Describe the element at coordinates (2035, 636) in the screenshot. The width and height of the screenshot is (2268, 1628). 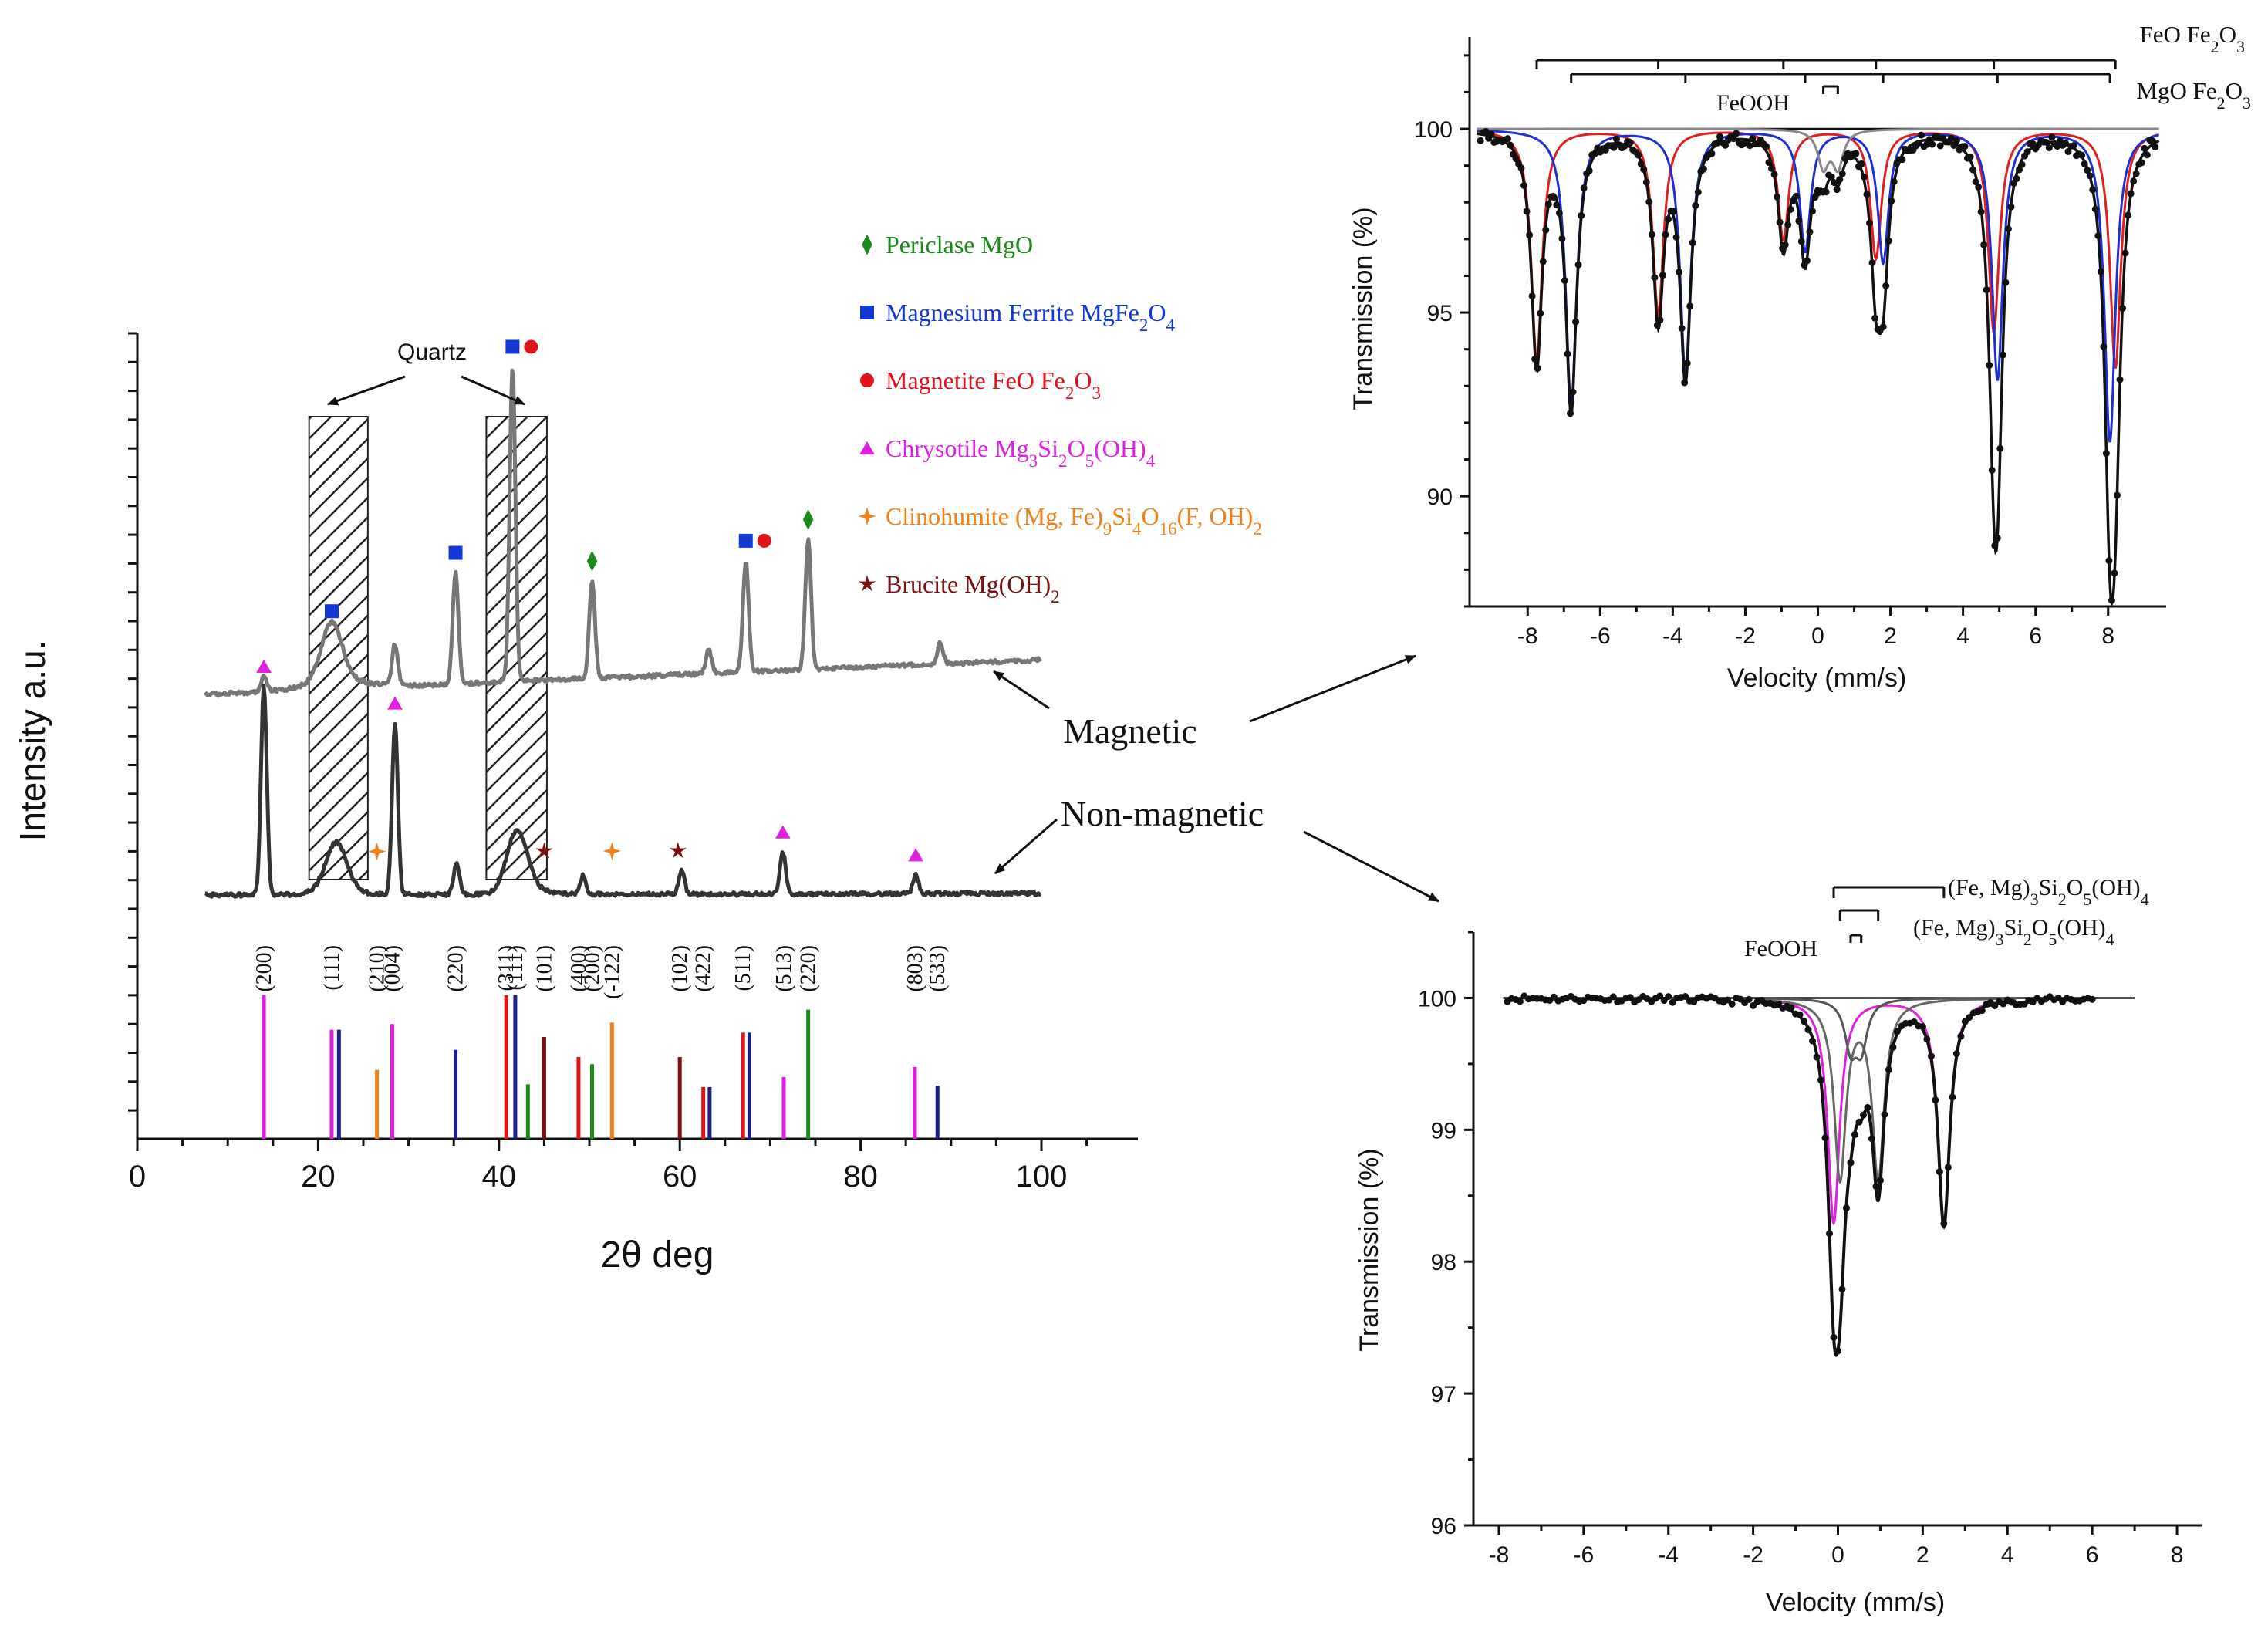
I see `x-tick-label: 6` at that location.